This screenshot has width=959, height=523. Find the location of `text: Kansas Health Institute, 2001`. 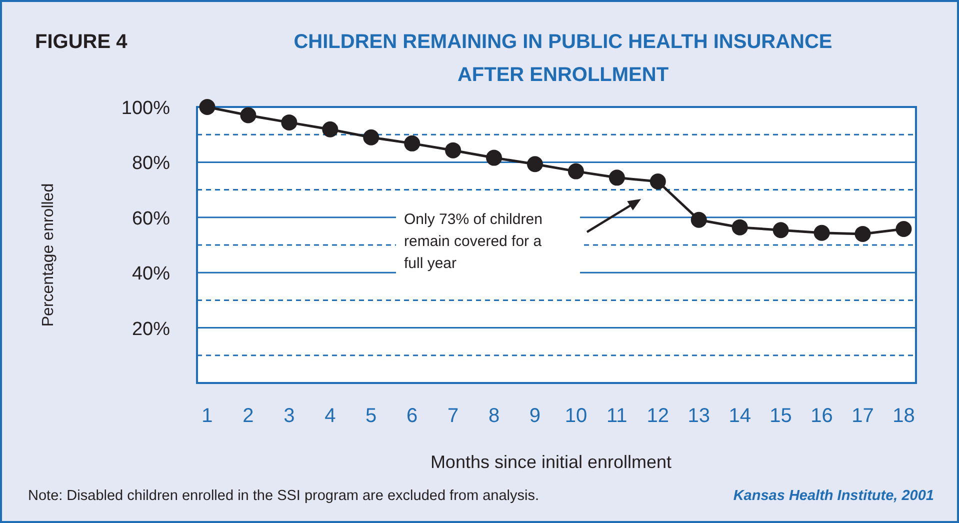

text: Kansas Health Institute, 2001 is located at coordinates (833, 496).